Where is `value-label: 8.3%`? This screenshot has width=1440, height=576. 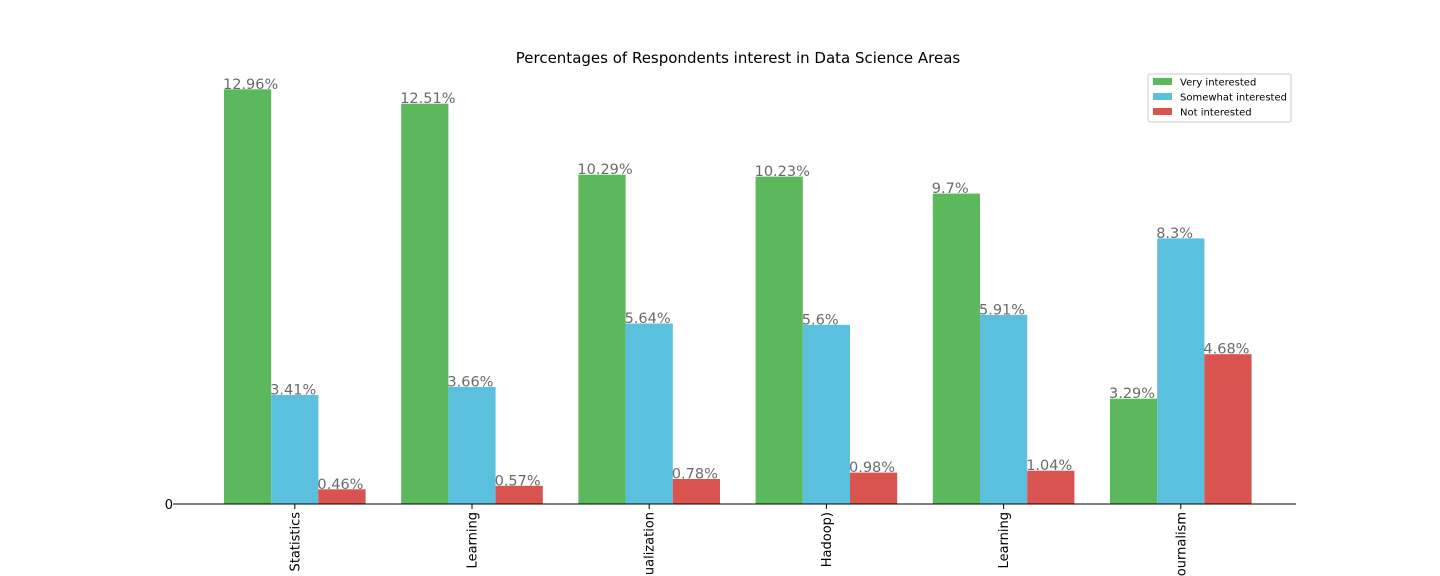 value-label: 8.3% is located at coordinates (1174, 234).